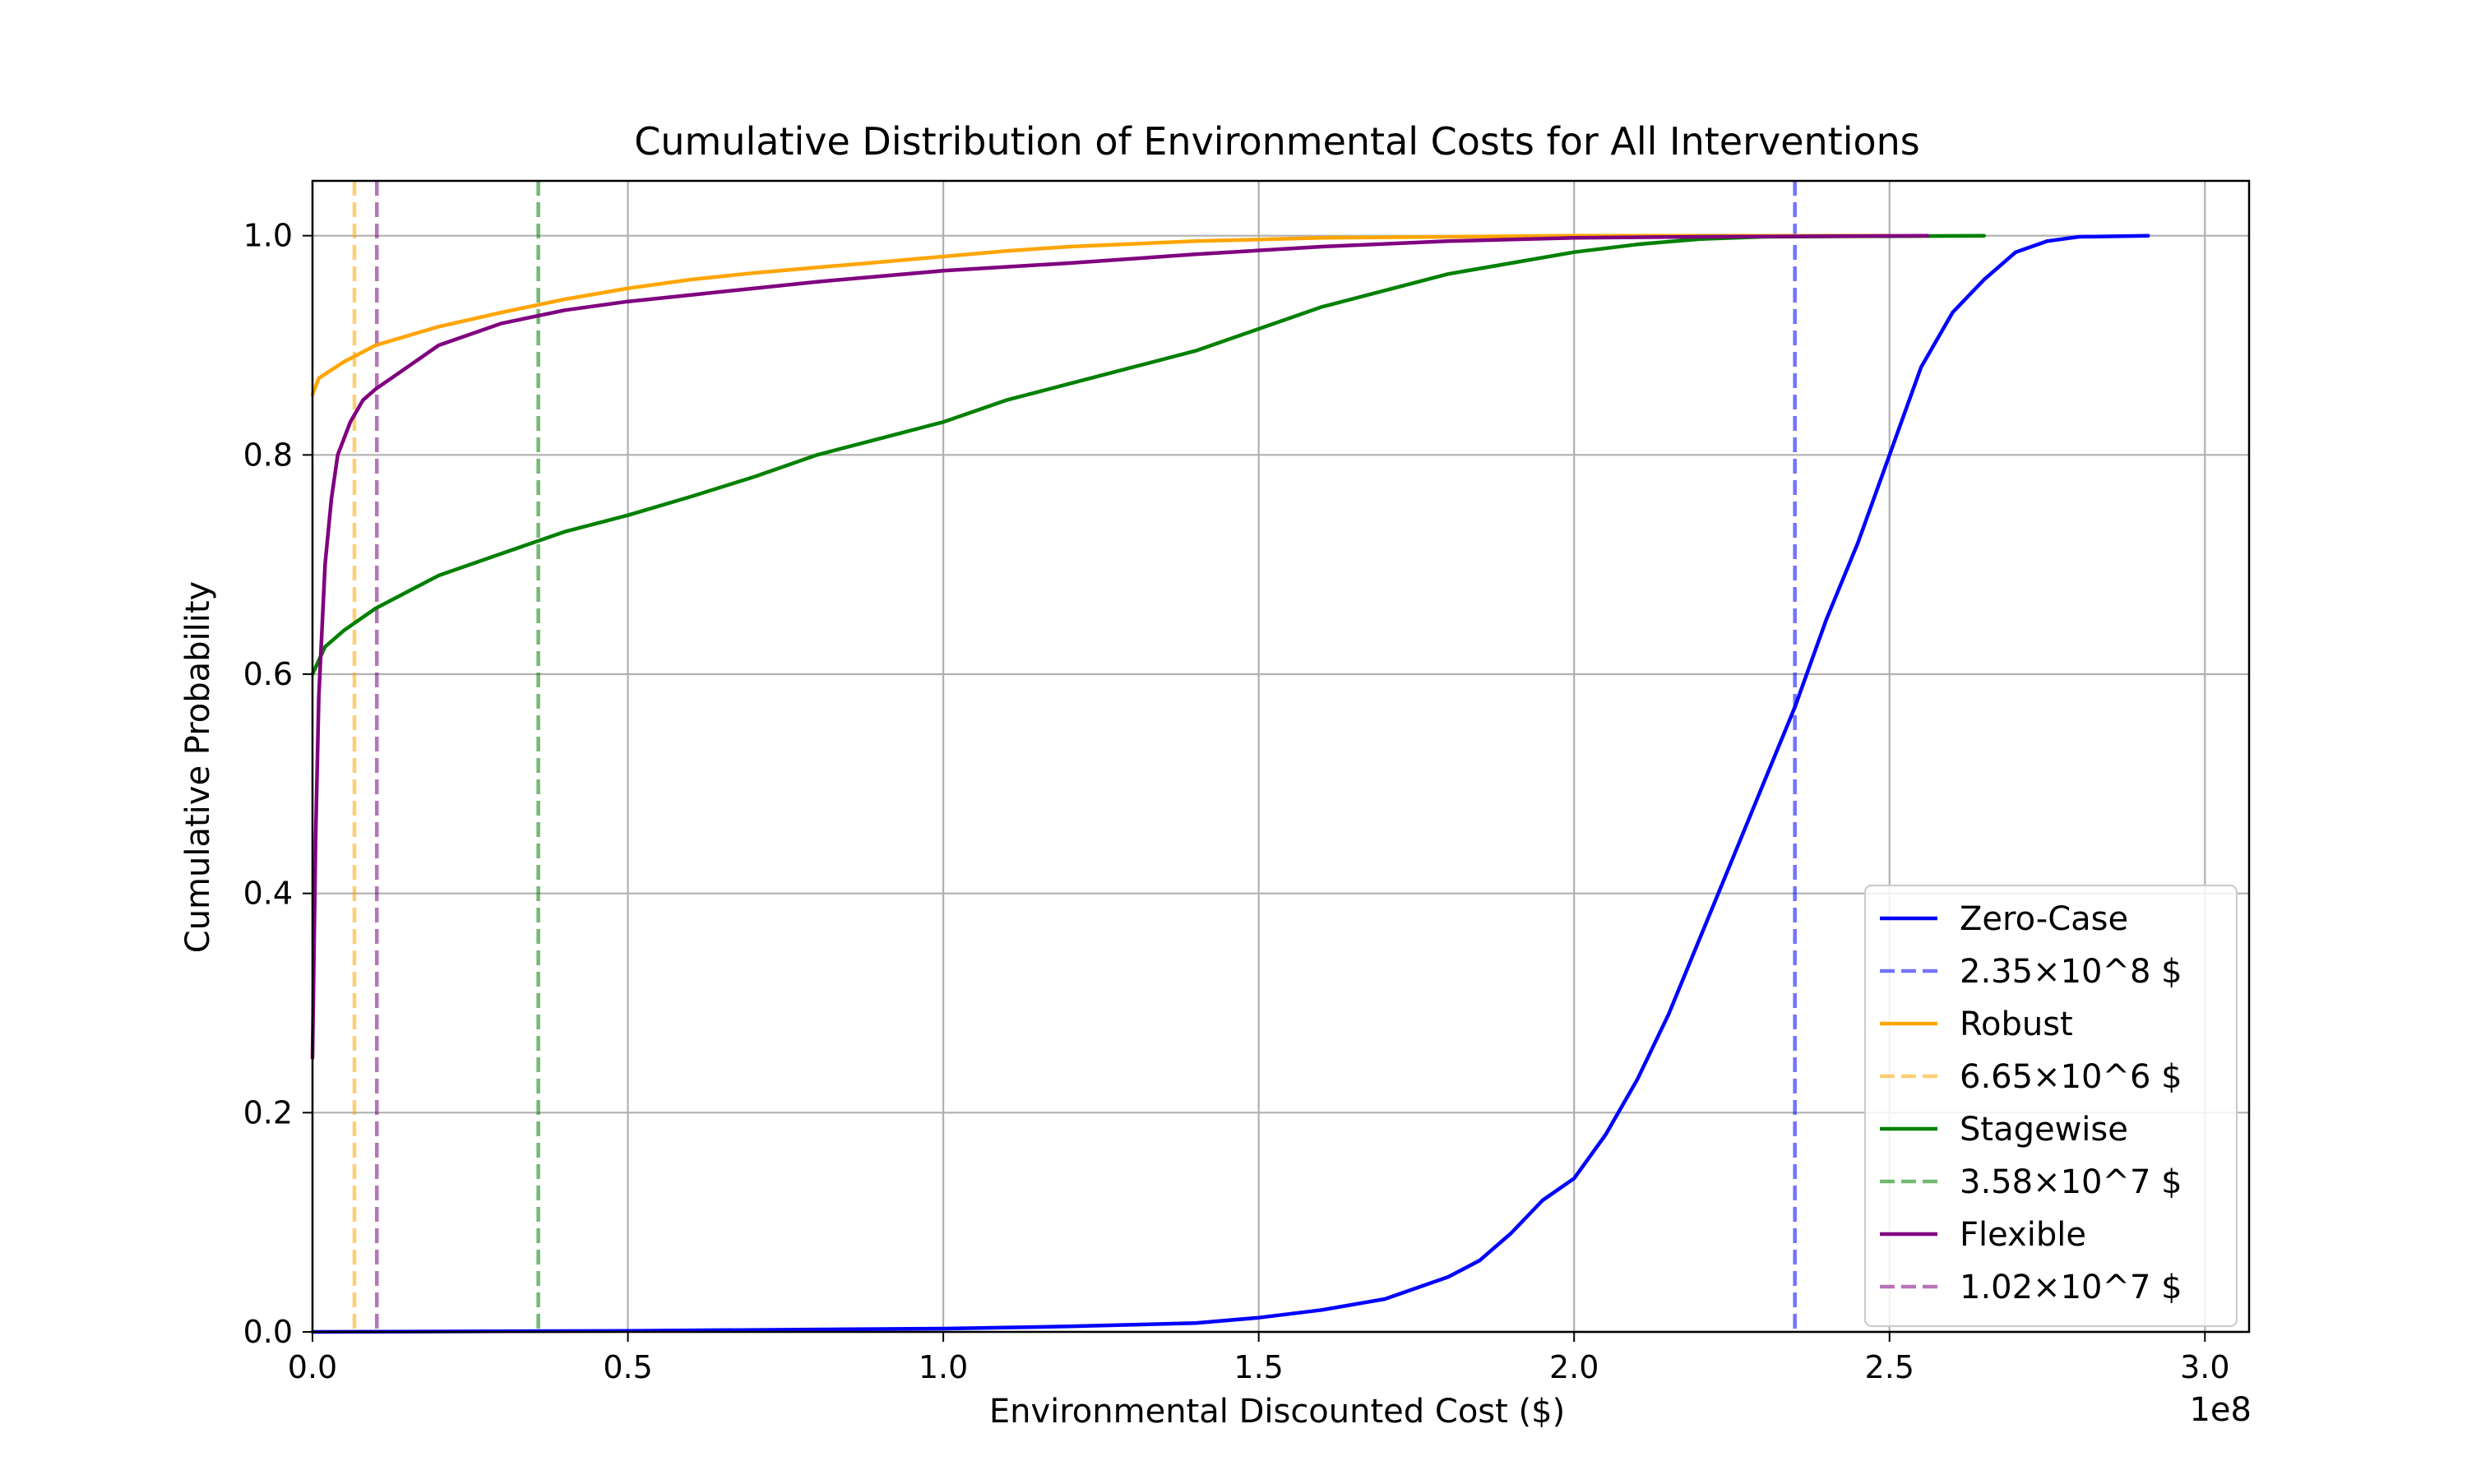 This screenshot has width=2467, height=1484. Describe the element at coordinates (1574, 1367) in the screenshot. I see `x-tick-label: 2.0` at that location.